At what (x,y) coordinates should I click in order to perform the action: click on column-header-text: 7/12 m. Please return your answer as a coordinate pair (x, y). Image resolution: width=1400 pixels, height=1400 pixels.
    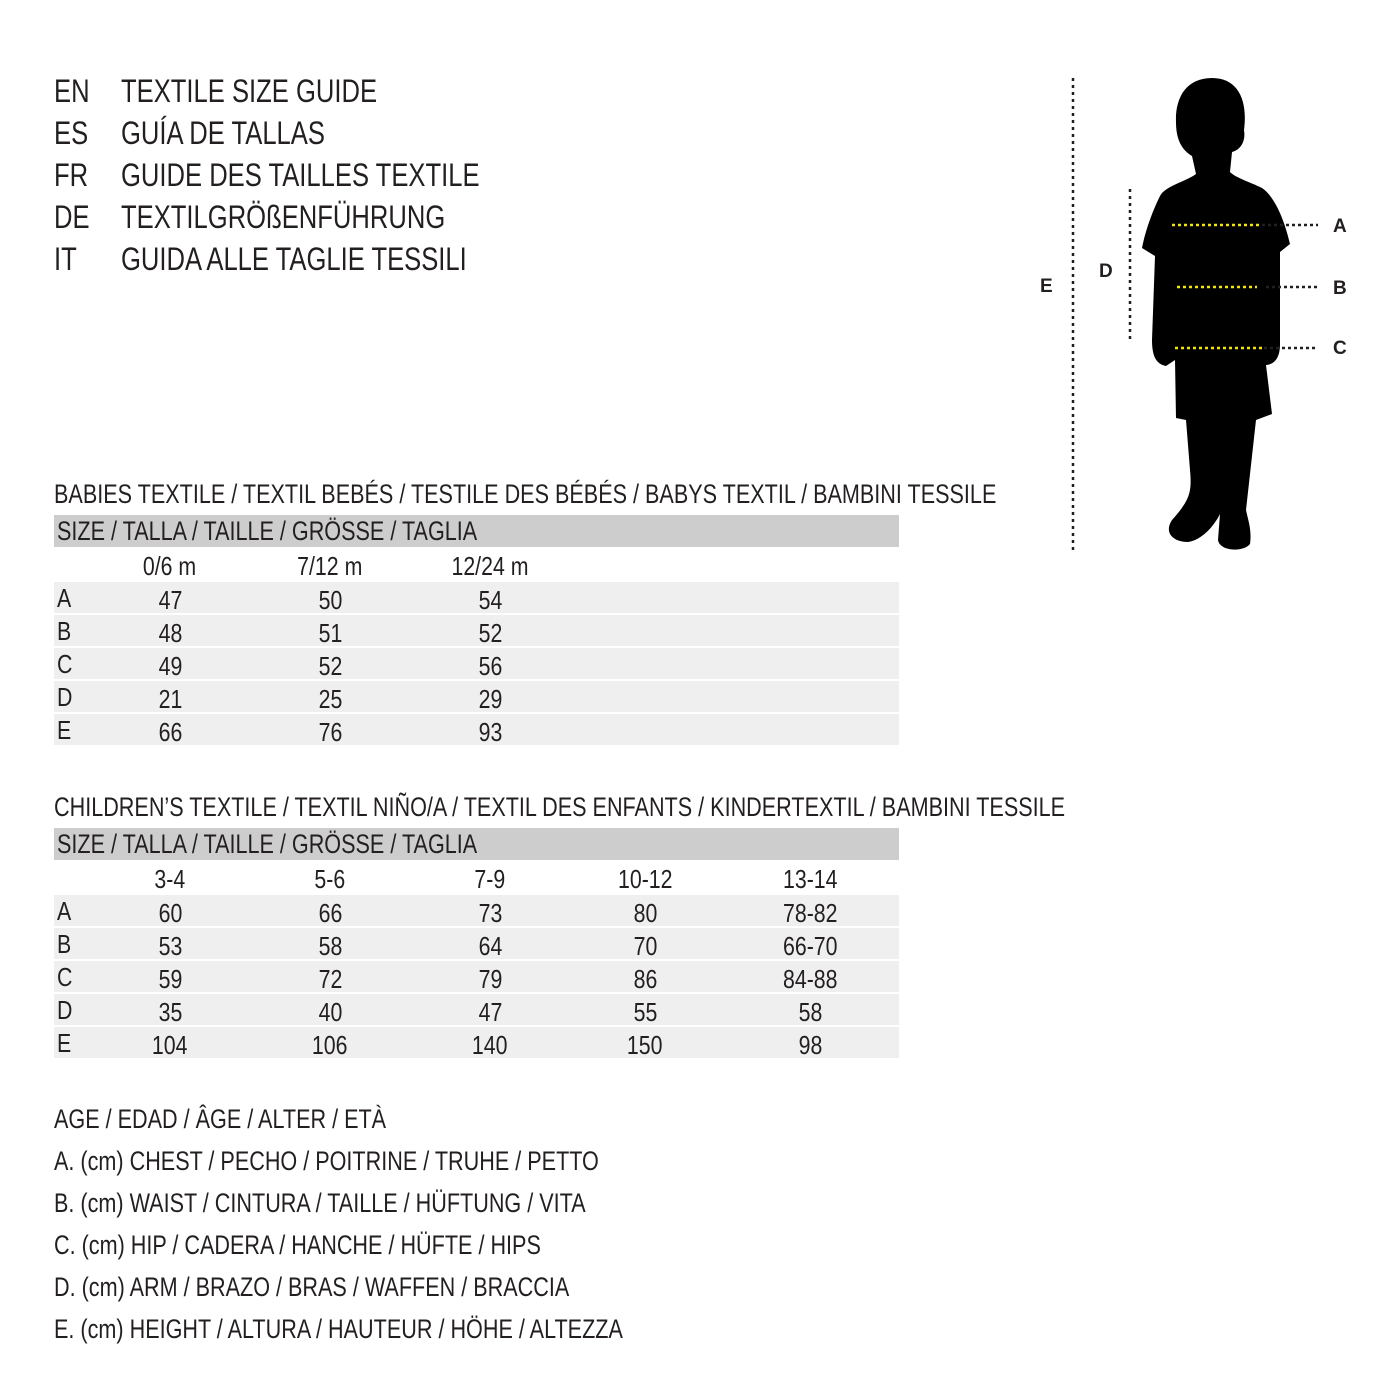
    Looking at the image, I should click on (330, 566).